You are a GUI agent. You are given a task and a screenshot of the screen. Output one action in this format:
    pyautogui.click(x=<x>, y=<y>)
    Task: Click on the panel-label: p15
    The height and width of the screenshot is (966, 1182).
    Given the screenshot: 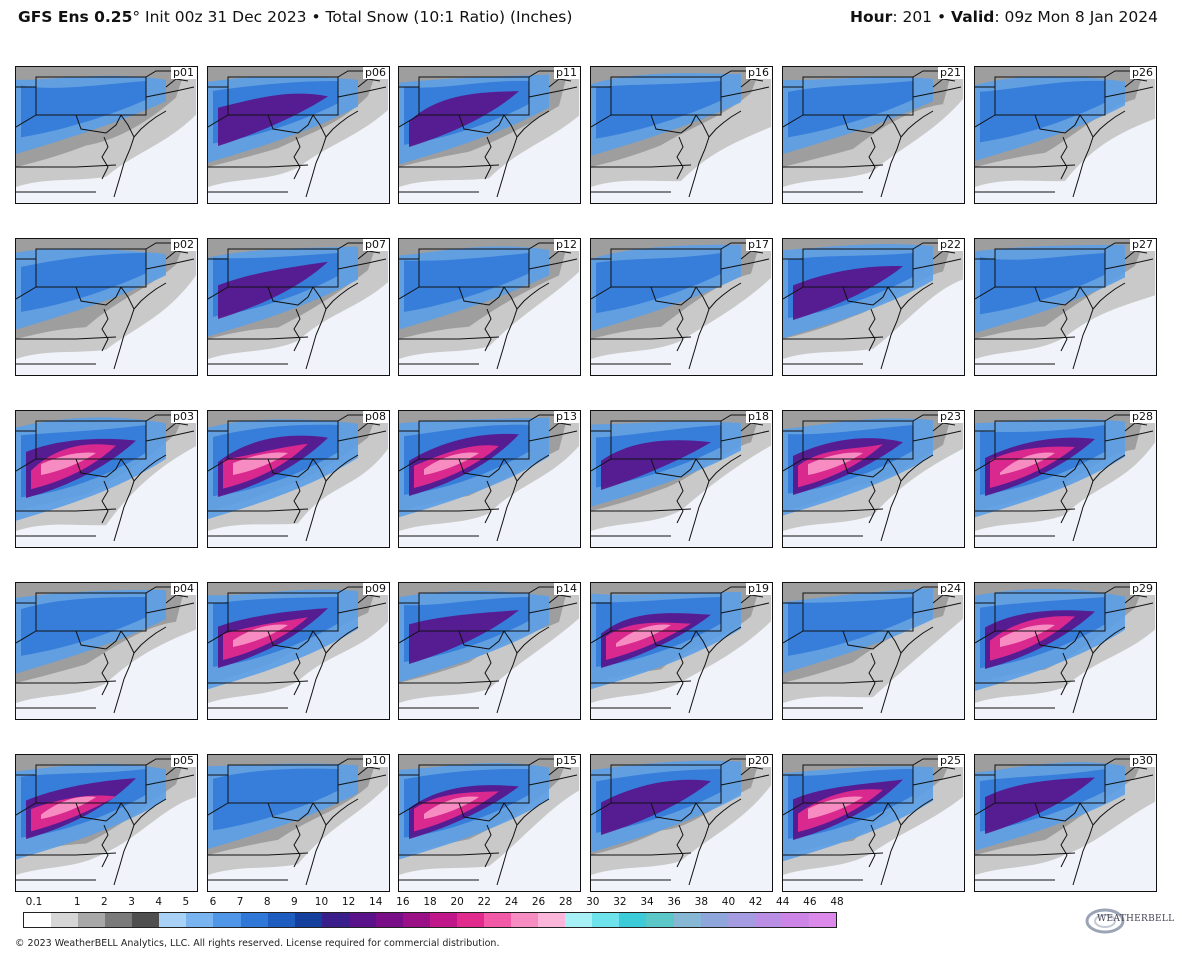 What is the action you would take?
    pyautogui.click(x=566, y=760)
    